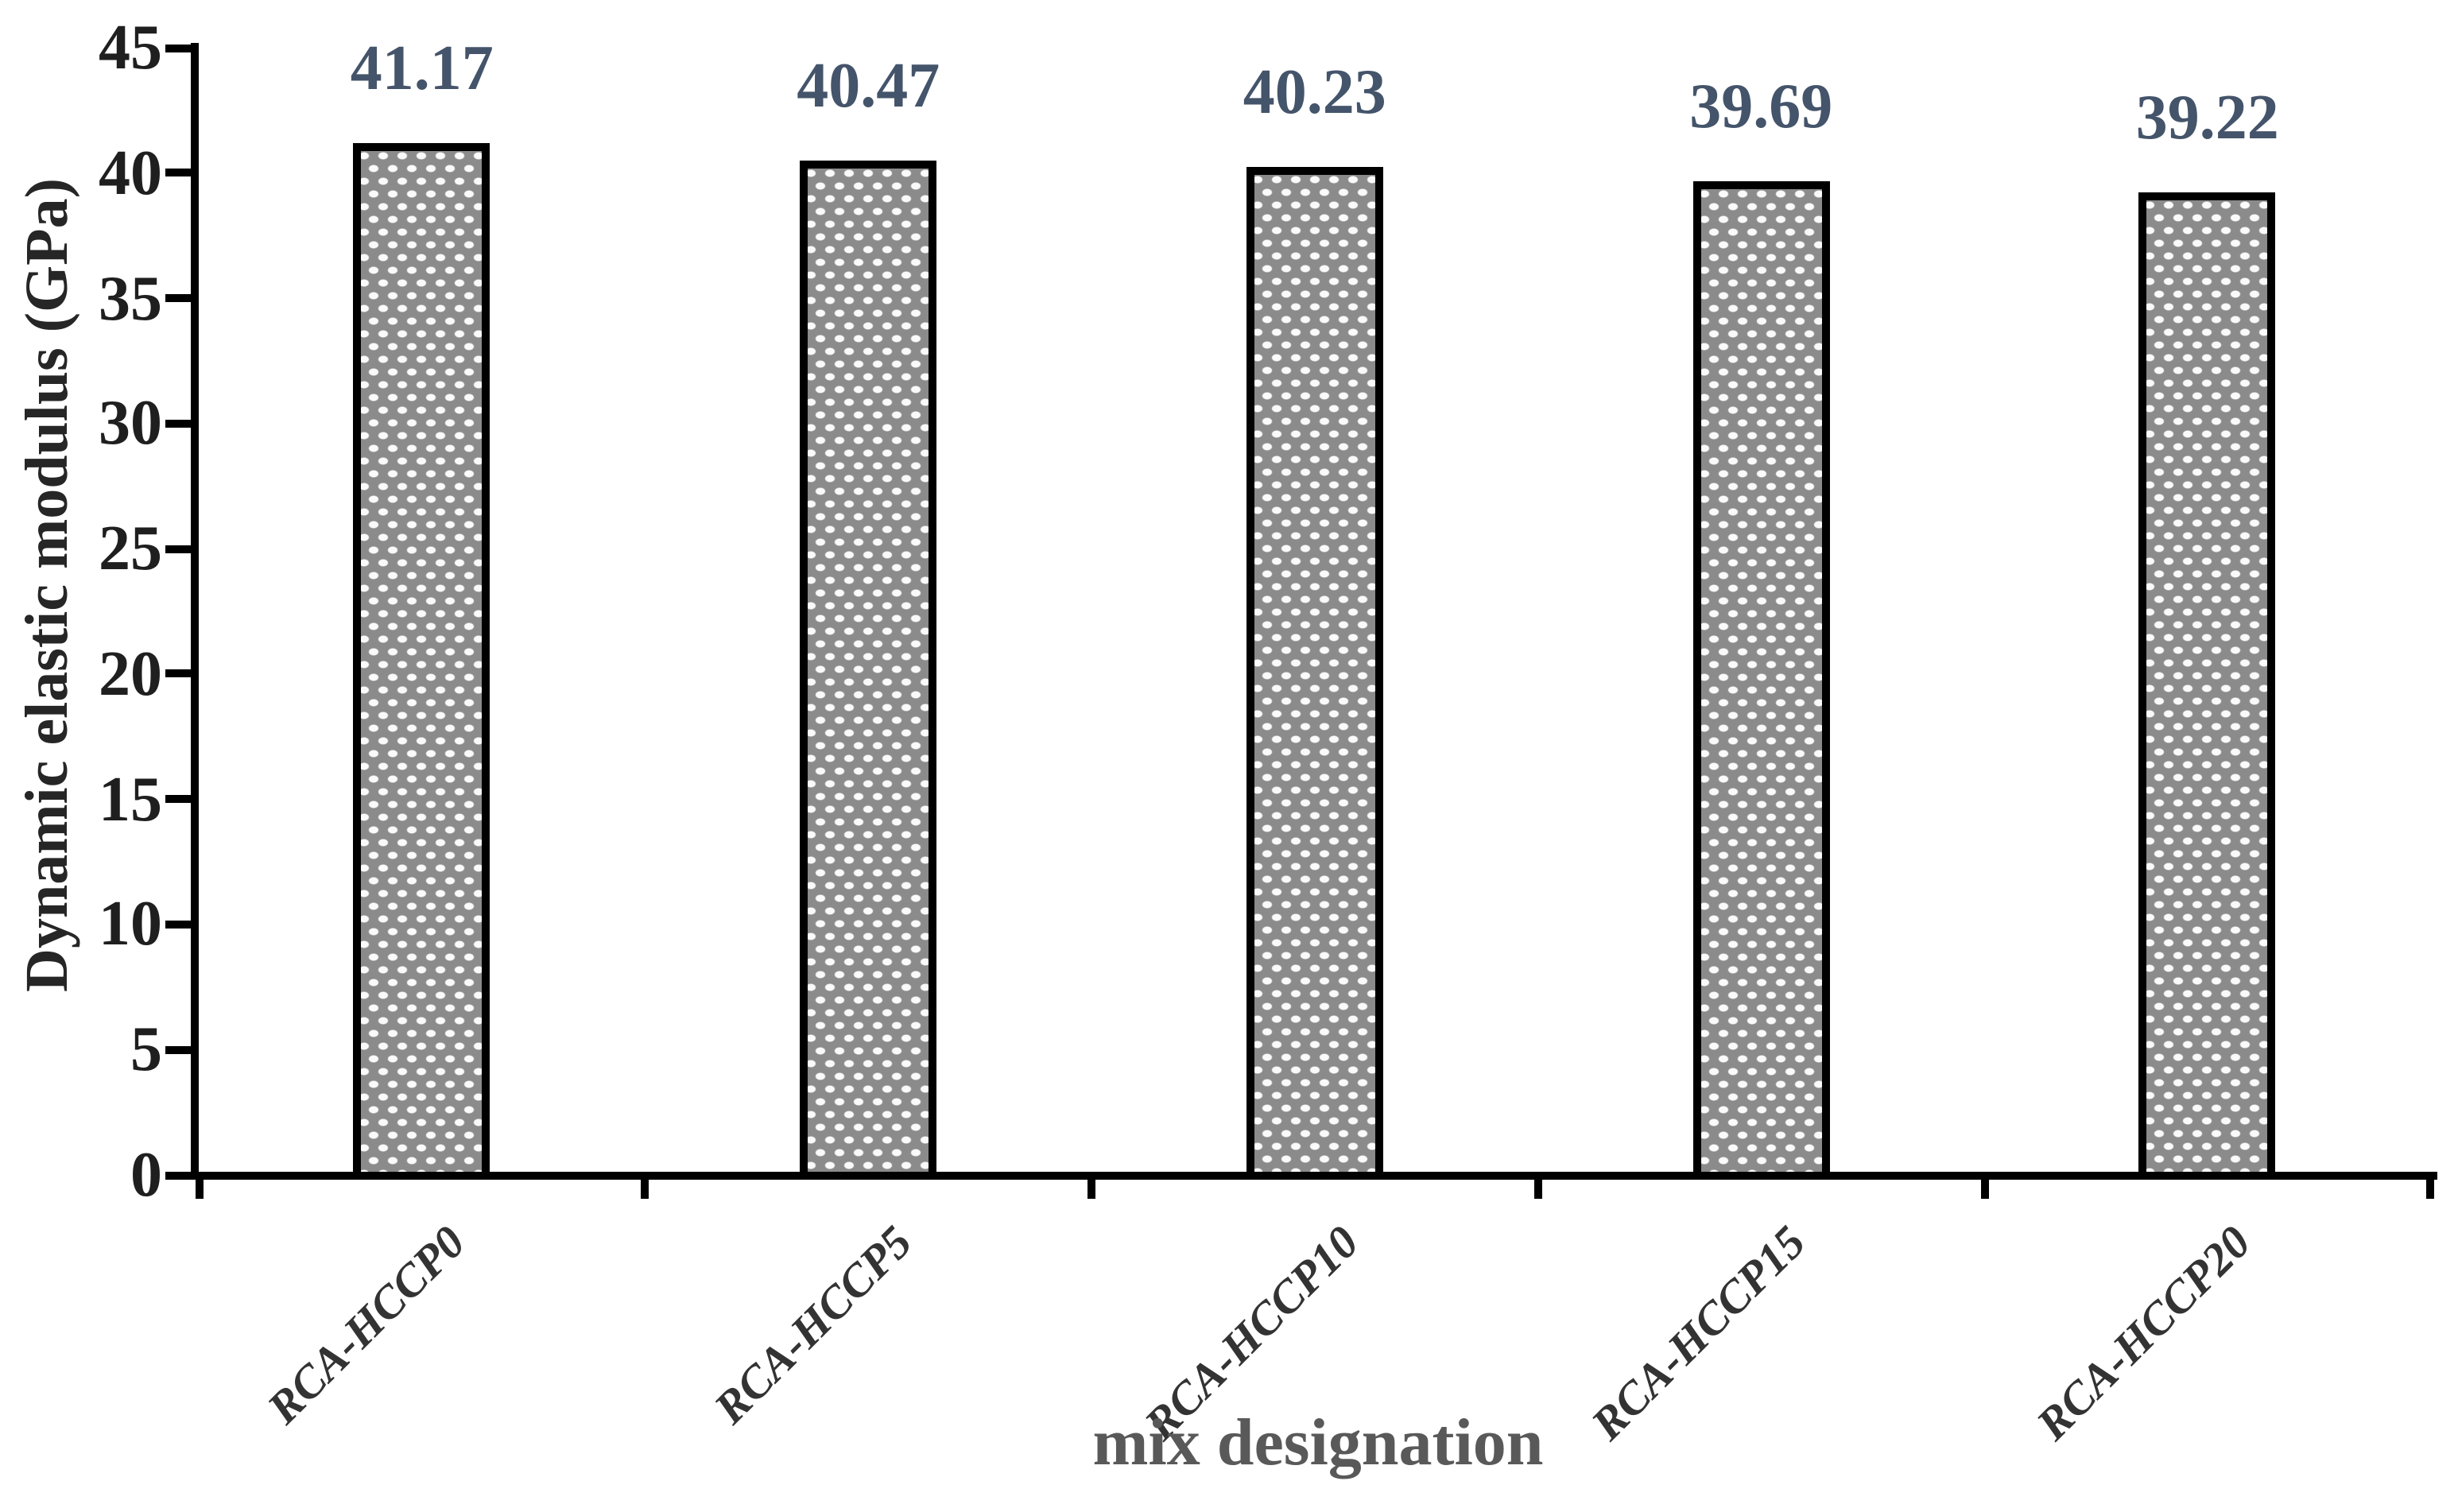 Image resolution: width=2458 pixels, height=1512 pixels. What do you see at coordinates (868, 670) in the screenshot?
I see `bar-rca-hccp5` at bounding box center [868, 670].